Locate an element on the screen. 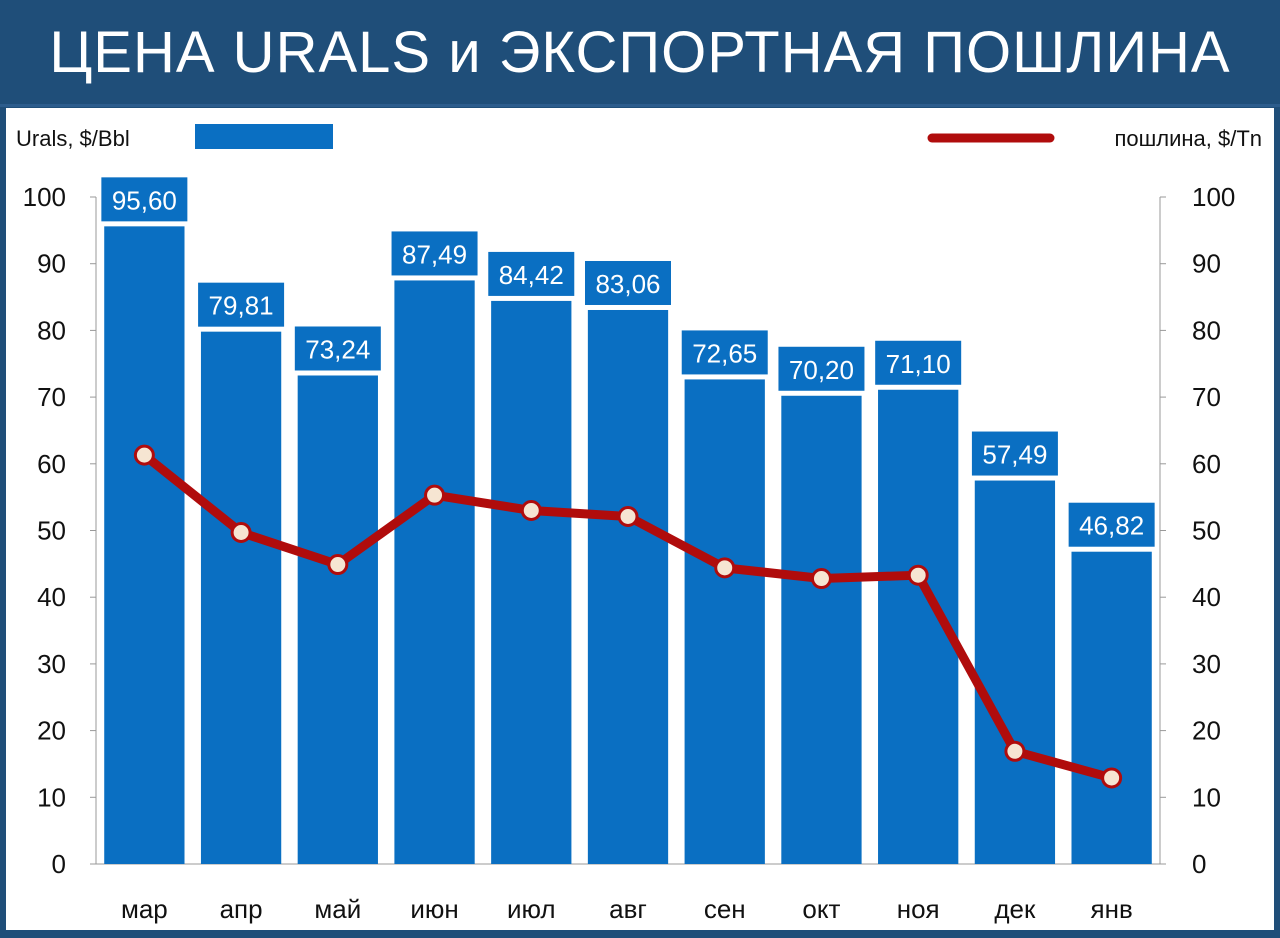 The image size is (1280, 938). left-tick-label: 20 is located at coordinates (51, 731).